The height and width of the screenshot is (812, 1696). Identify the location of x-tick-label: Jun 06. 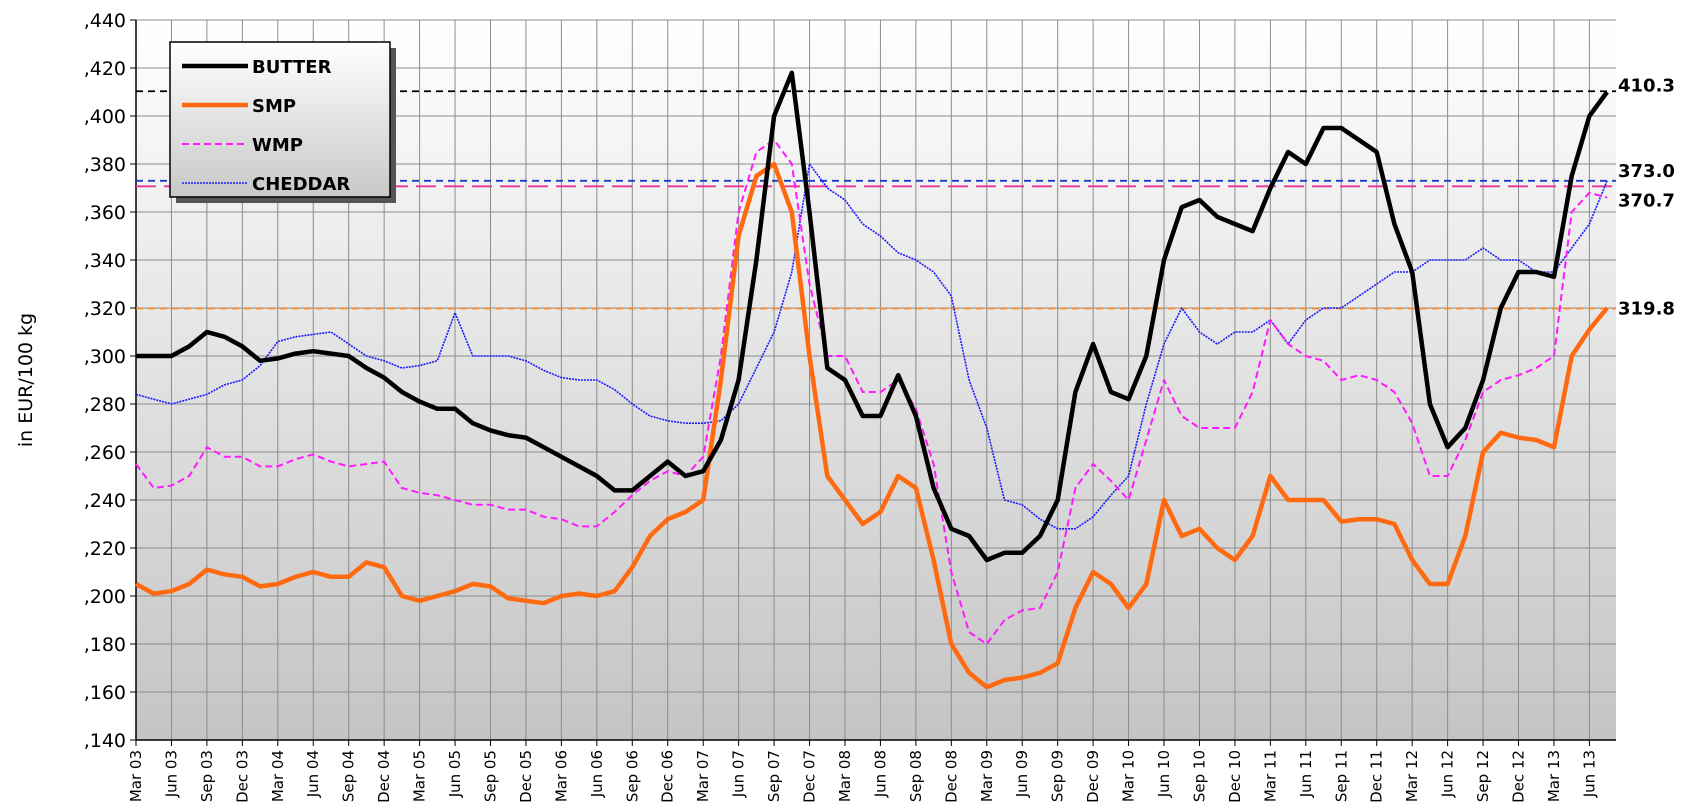
(597, 774).